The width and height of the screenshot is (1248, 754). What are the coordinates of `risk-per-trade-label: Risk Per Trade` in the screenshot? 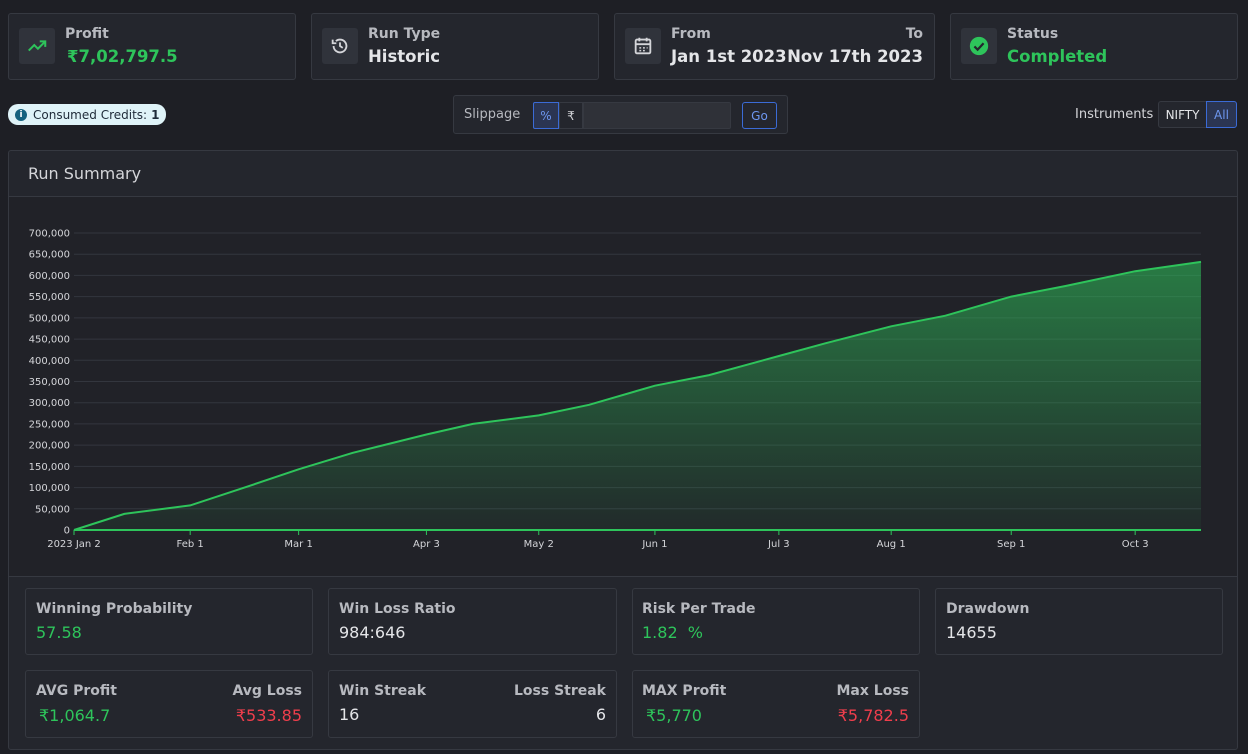 It's located at (699, 609).